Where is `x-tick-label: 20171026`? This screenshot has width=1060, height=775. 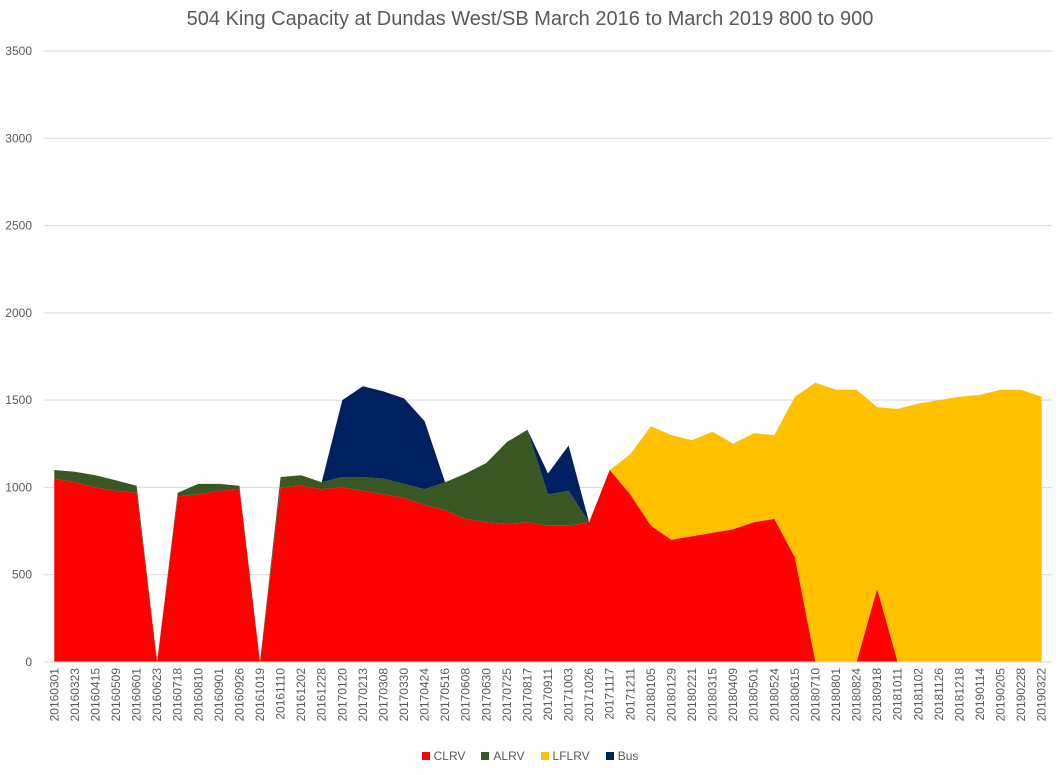 x-tick-label: 20171026 is located at coordinates (589, 695).